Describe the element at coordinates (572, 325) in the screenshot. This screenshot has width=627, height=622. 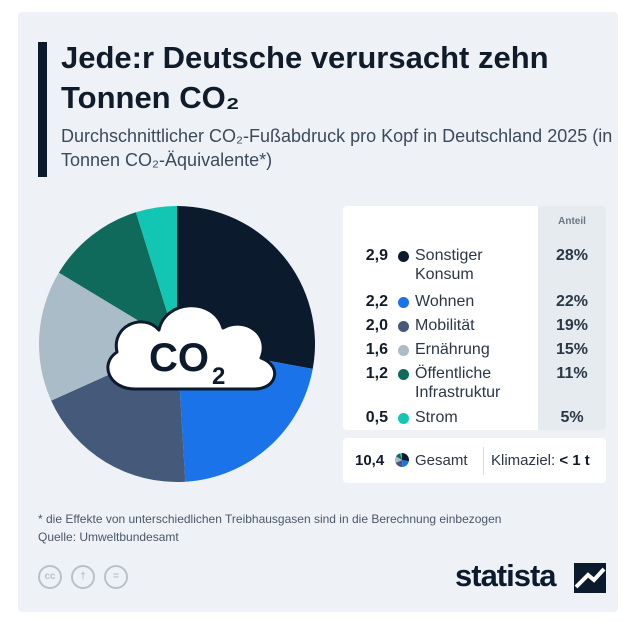
I see `share-label: 19%` at that location.